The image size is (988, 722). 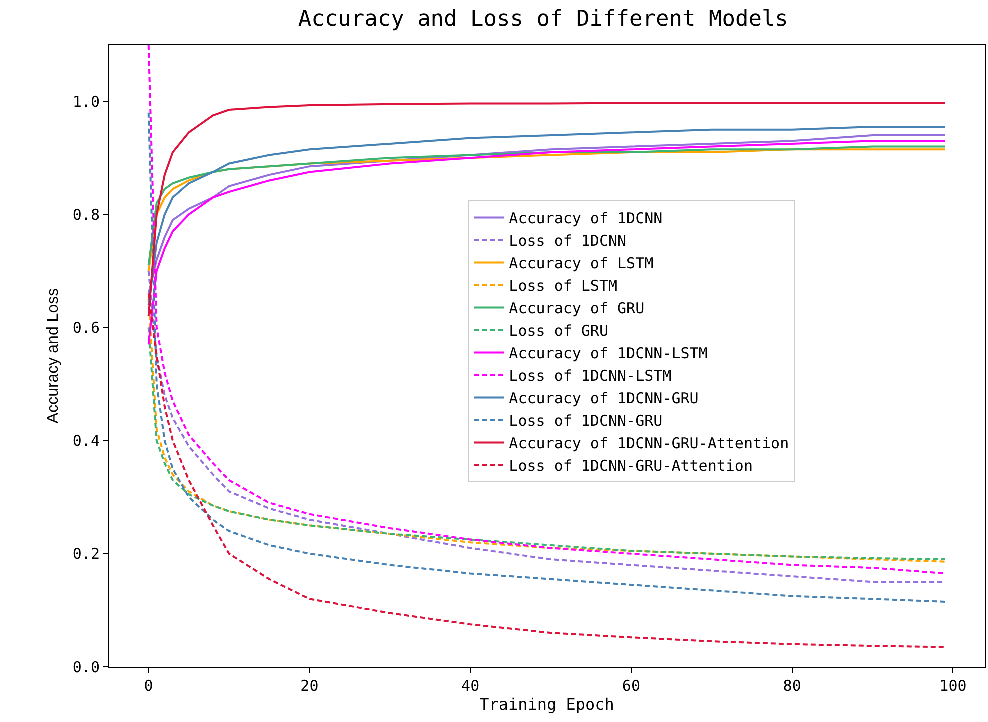 What do you see at coordinates (149, 686) in the screenshot?
I see `x-tick-label: 0` at bounding box center [149, 686].